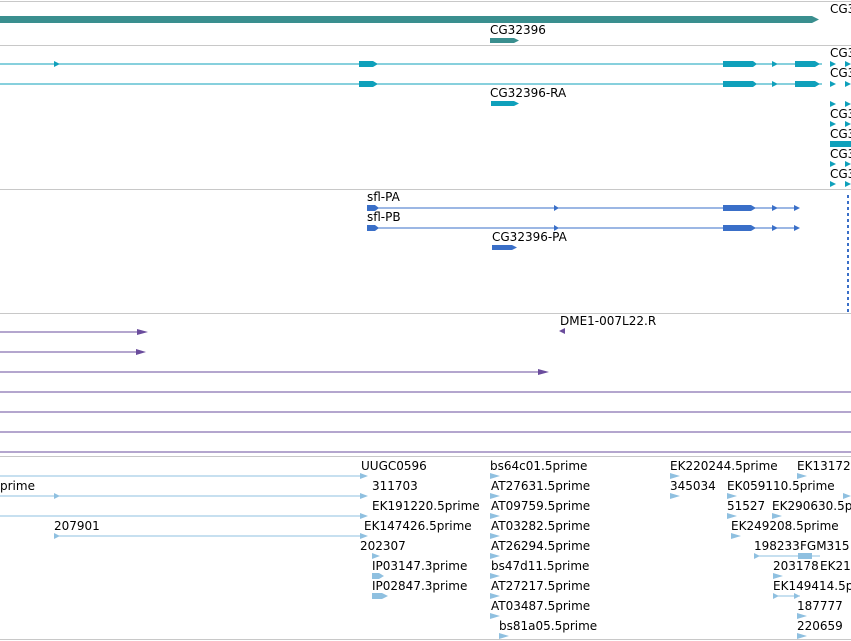  I want to click on est-label: EK147426.5prime, so click(418, 526).